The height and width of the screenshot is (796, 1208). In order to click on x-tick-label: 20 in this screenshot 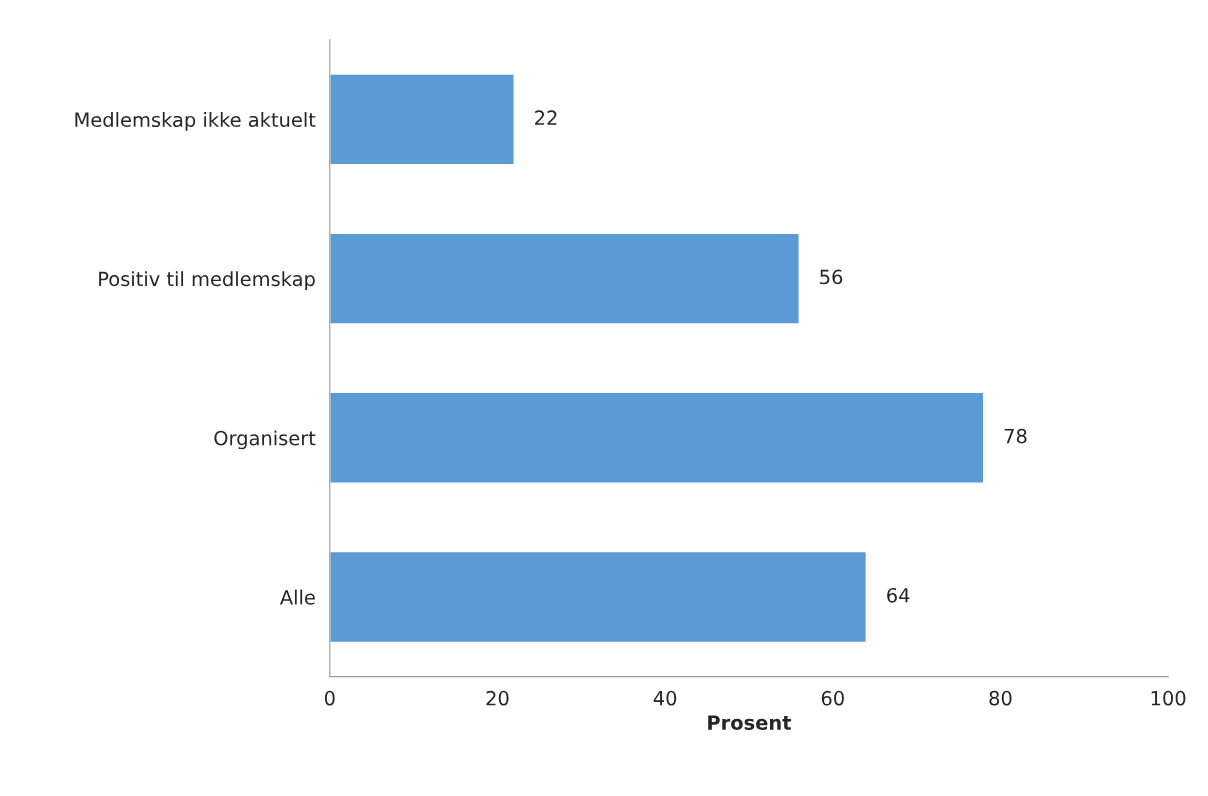, I will do `click(497, 698)`.